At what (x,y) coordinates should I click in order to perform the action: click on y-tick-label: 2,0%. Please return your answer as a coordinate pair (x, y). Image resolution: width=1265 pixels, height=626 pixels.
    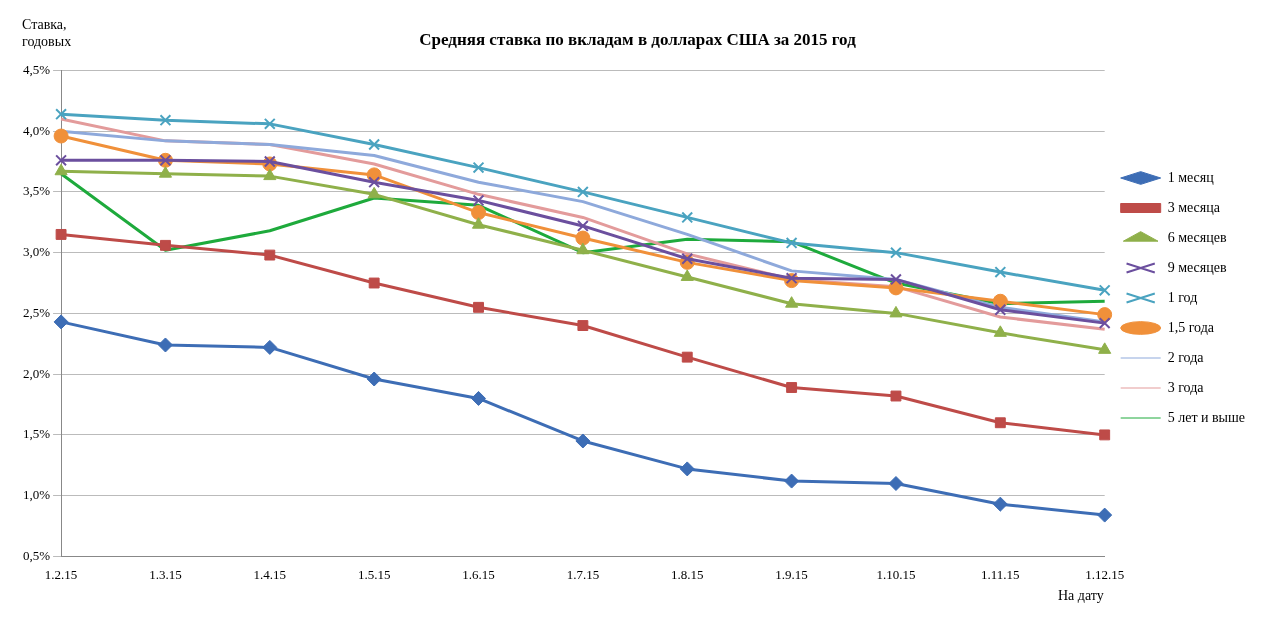
    Looking at the image, I should click on (36, 373).